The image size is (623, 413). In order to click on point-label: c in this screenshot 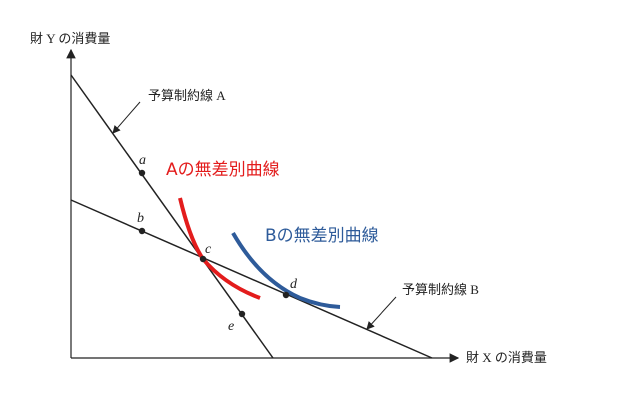, I will do `click(208, 249)`.